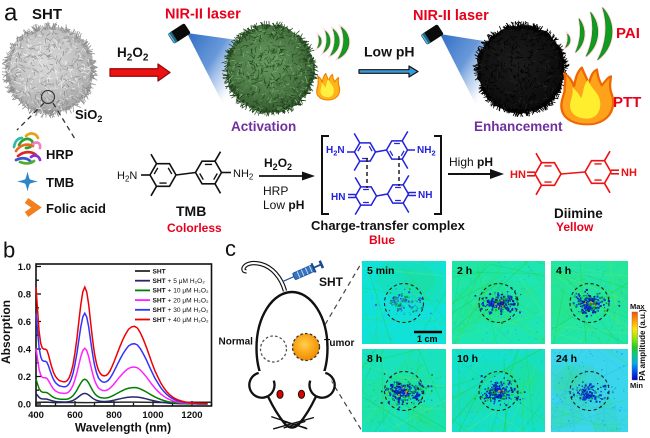 The height and width of the screenshot is (438, 650). What do you see at coordinates (181, 300) in the screenshot?
I see `svg-text: SHT + 20 μM H₂O₂` at bounding box center [181, 300].